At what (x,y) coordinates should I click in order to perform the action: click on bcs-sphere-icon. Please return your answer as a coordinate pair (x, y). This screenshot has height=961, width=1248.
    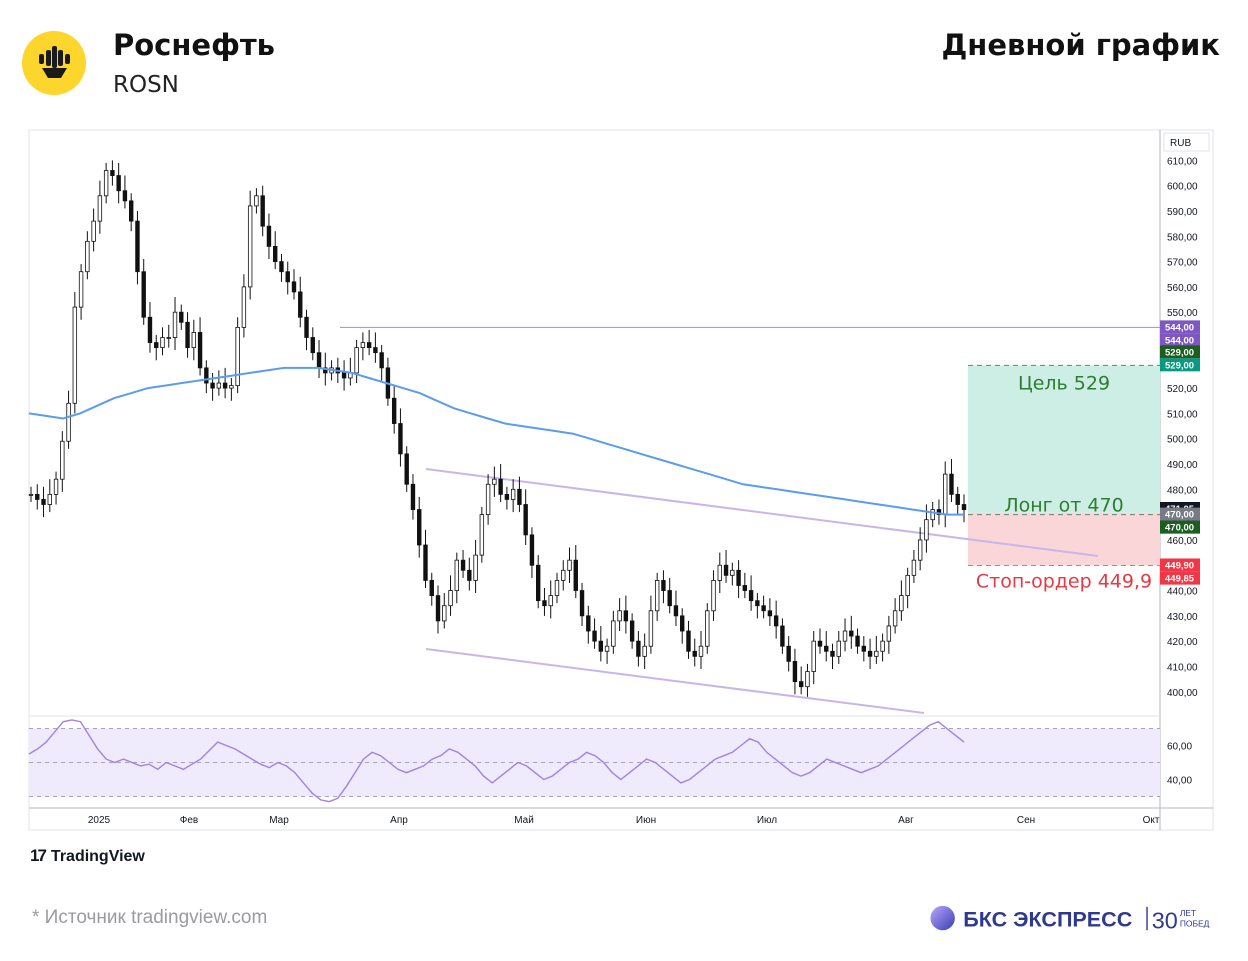
    Looking at the image, I should click on (942, 918).